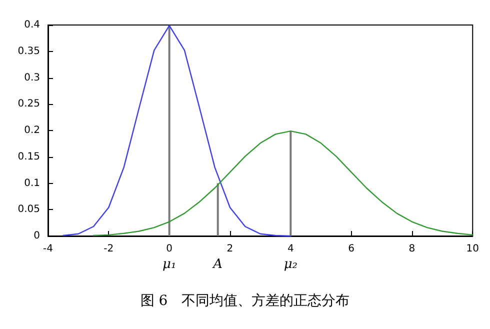 The image size is (490, 329). I want to click on x-tick-label: -2, so click(109, 249).